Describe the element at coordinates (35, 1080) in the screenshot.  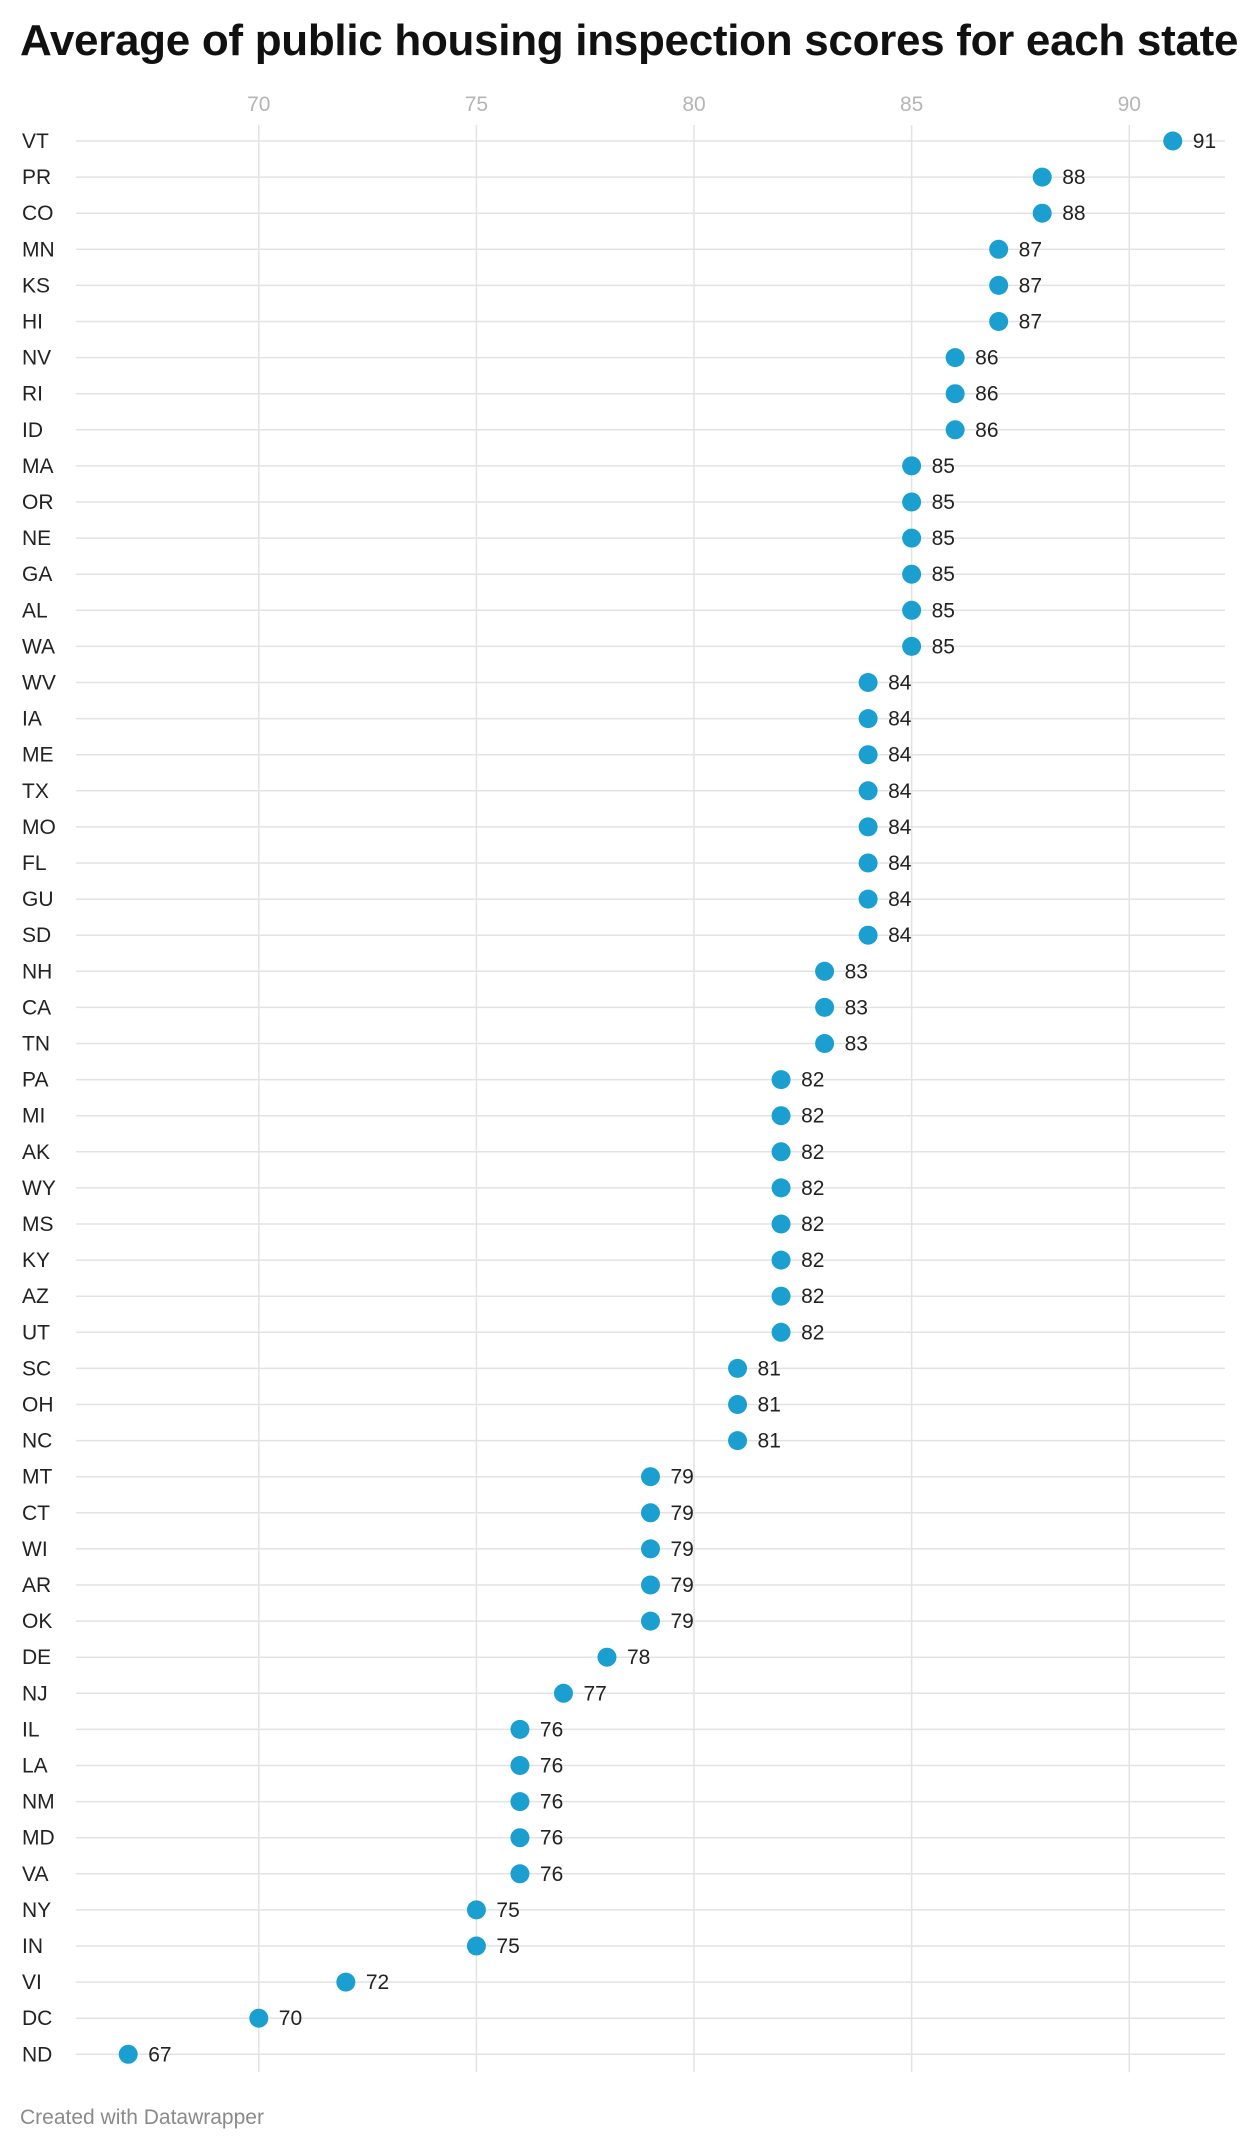
I see `category-label: PA` at that location.